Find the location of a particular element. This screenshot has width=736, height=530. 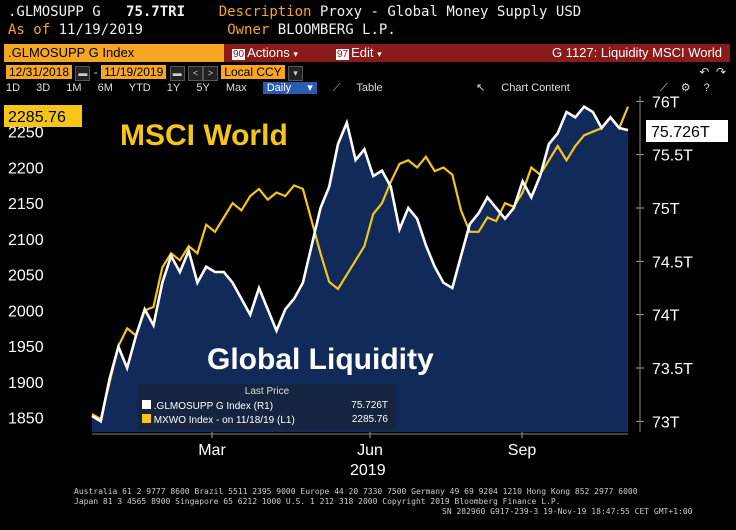

start-date-input: 12/31/2018 is located at coordinates (39, 72).